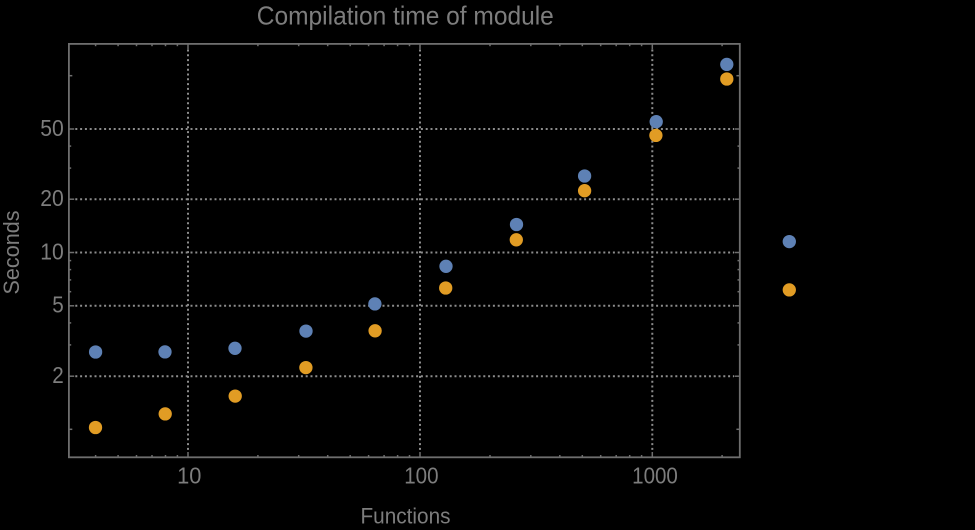 This screenshot has height=530, width=975. Describe the element at coordinates (58, 375) in the screenshot. I see `svg-text: 2` at that location.